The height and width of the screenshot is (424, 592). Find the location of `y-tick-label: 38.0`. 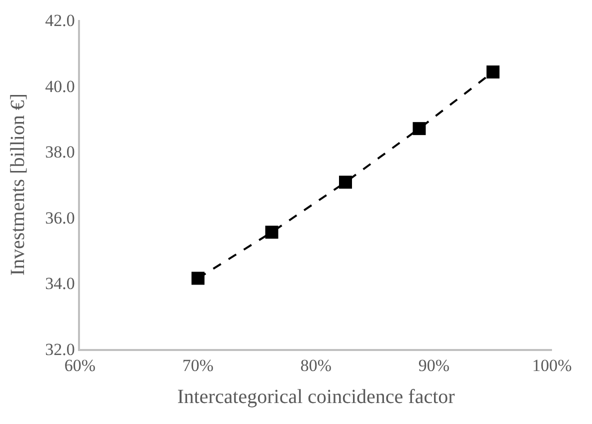

y-tick-label: 38.0 is located at coordinates (60, 152).